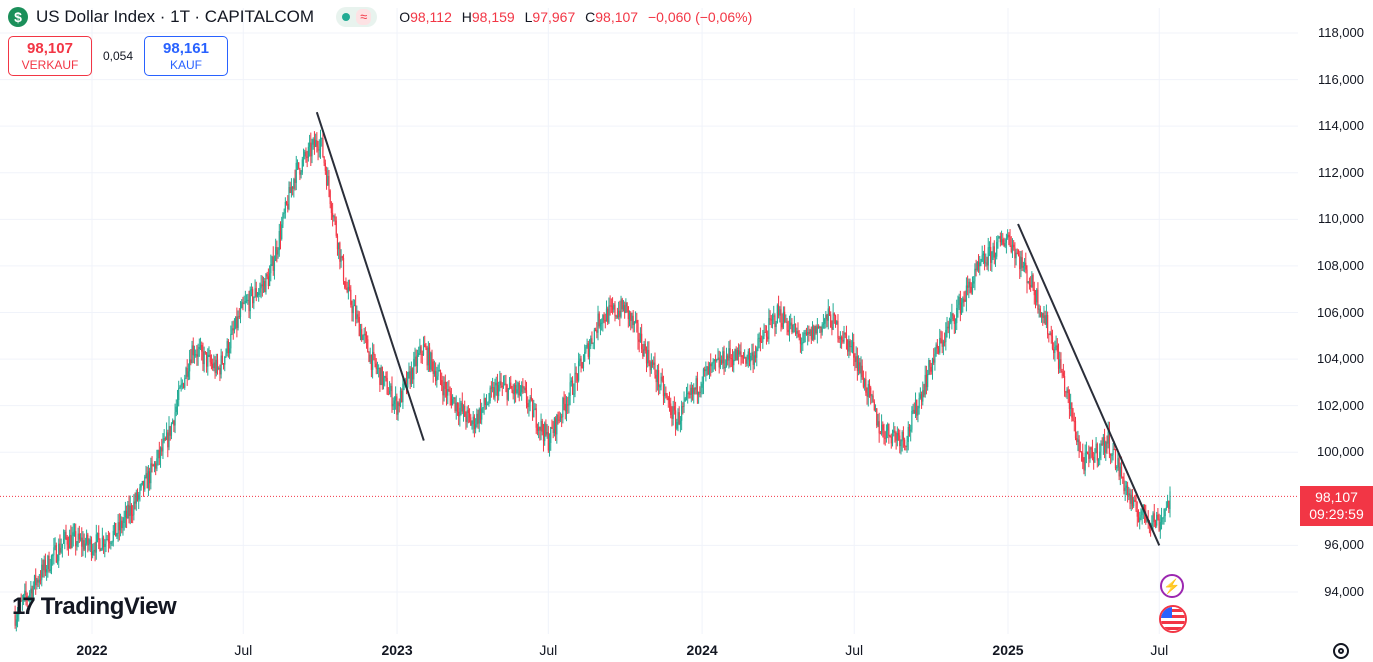  Describe the element at coordinates (1341, 651) in the screenshot. I see `settings-gear-icon` at that location.